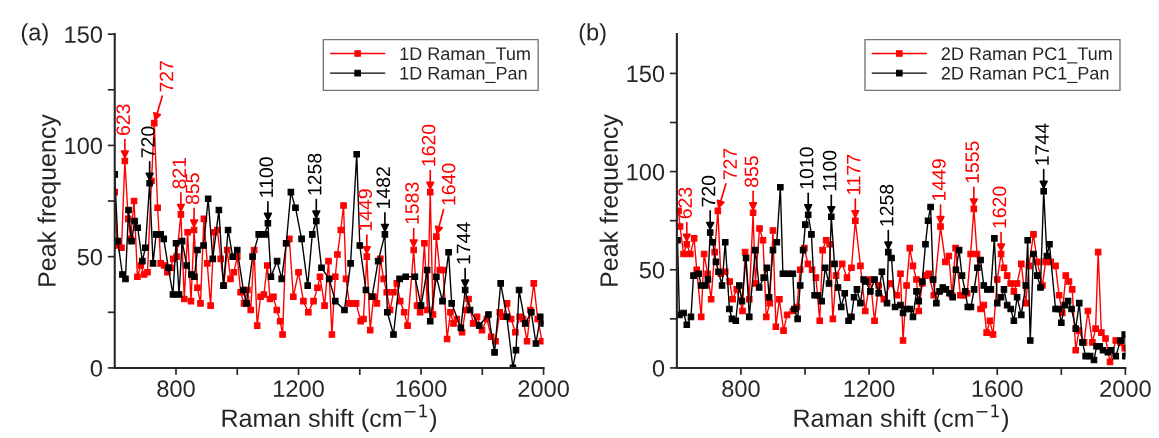 This screenshot has height=438, width=1159. What do you see at coordinates (412, 203) in the screenshot?
I see `annotation: 1583` at bounding box center [412, 203].